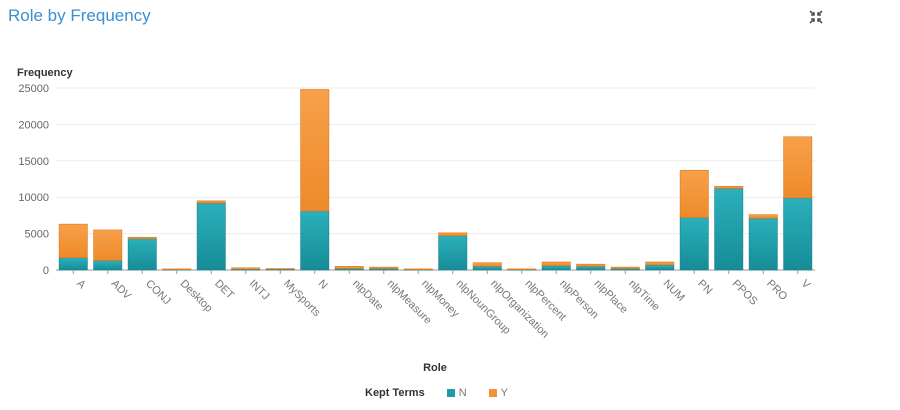 The height and width of the screenshot is (410, 900). Describe the element at coordinates (777, 291) in the screenshot. I see `x-tick-label: PRO` at that location.